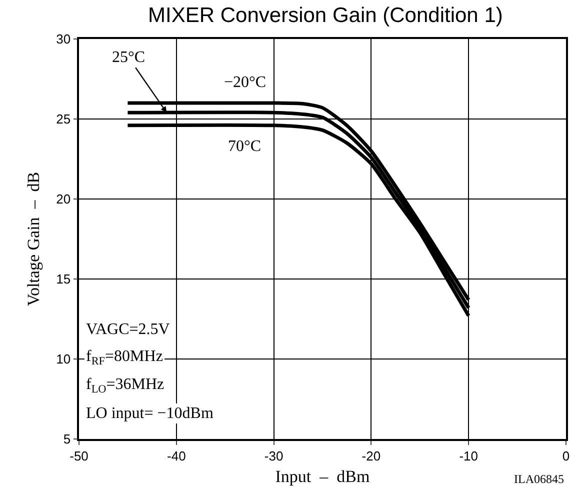  I want to click on x-tick-label: -50, so click(79, 456).